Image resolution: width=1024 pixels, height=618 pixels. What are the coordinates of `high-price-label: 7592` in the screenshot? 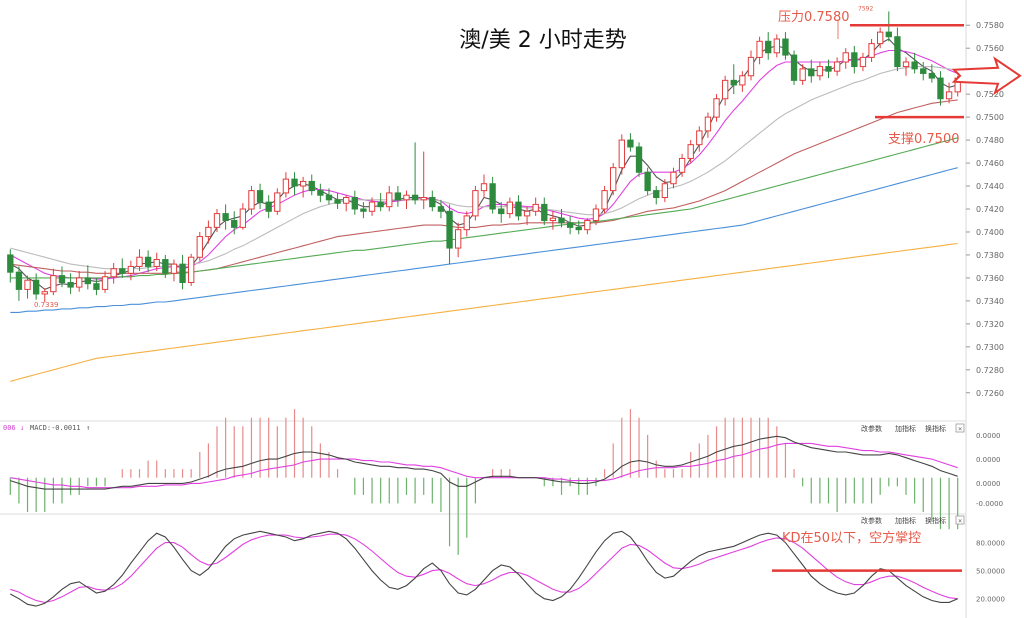 It's located at (865, 8).